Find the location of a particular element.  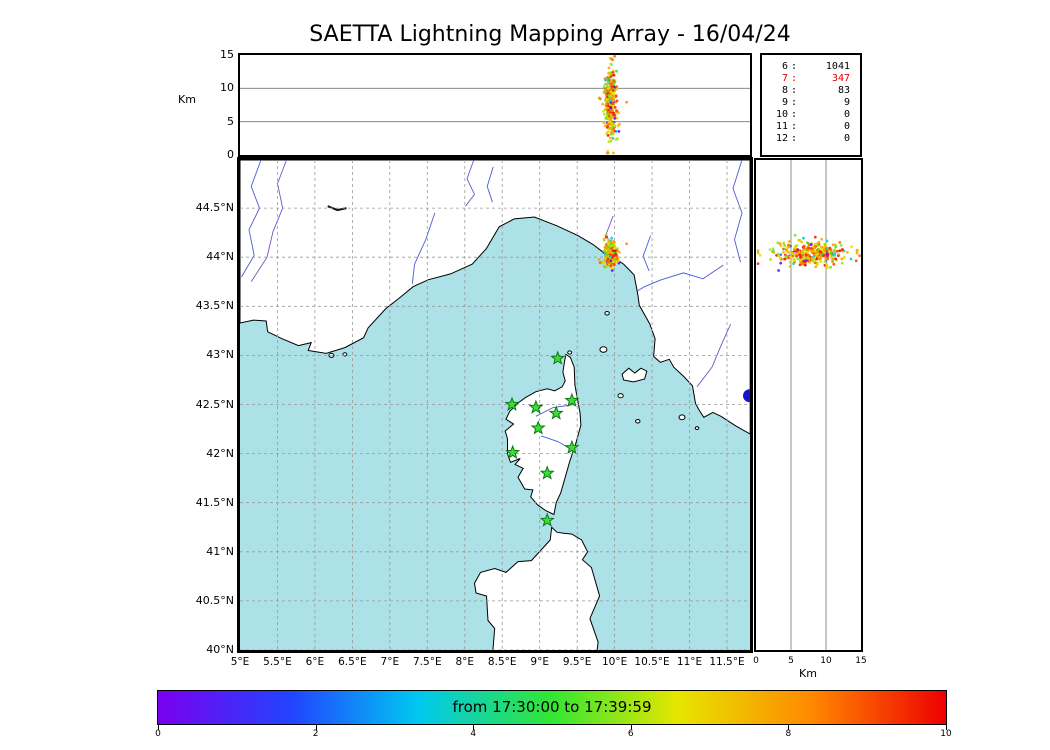

lake-marker is located at coordinates (746, 396).